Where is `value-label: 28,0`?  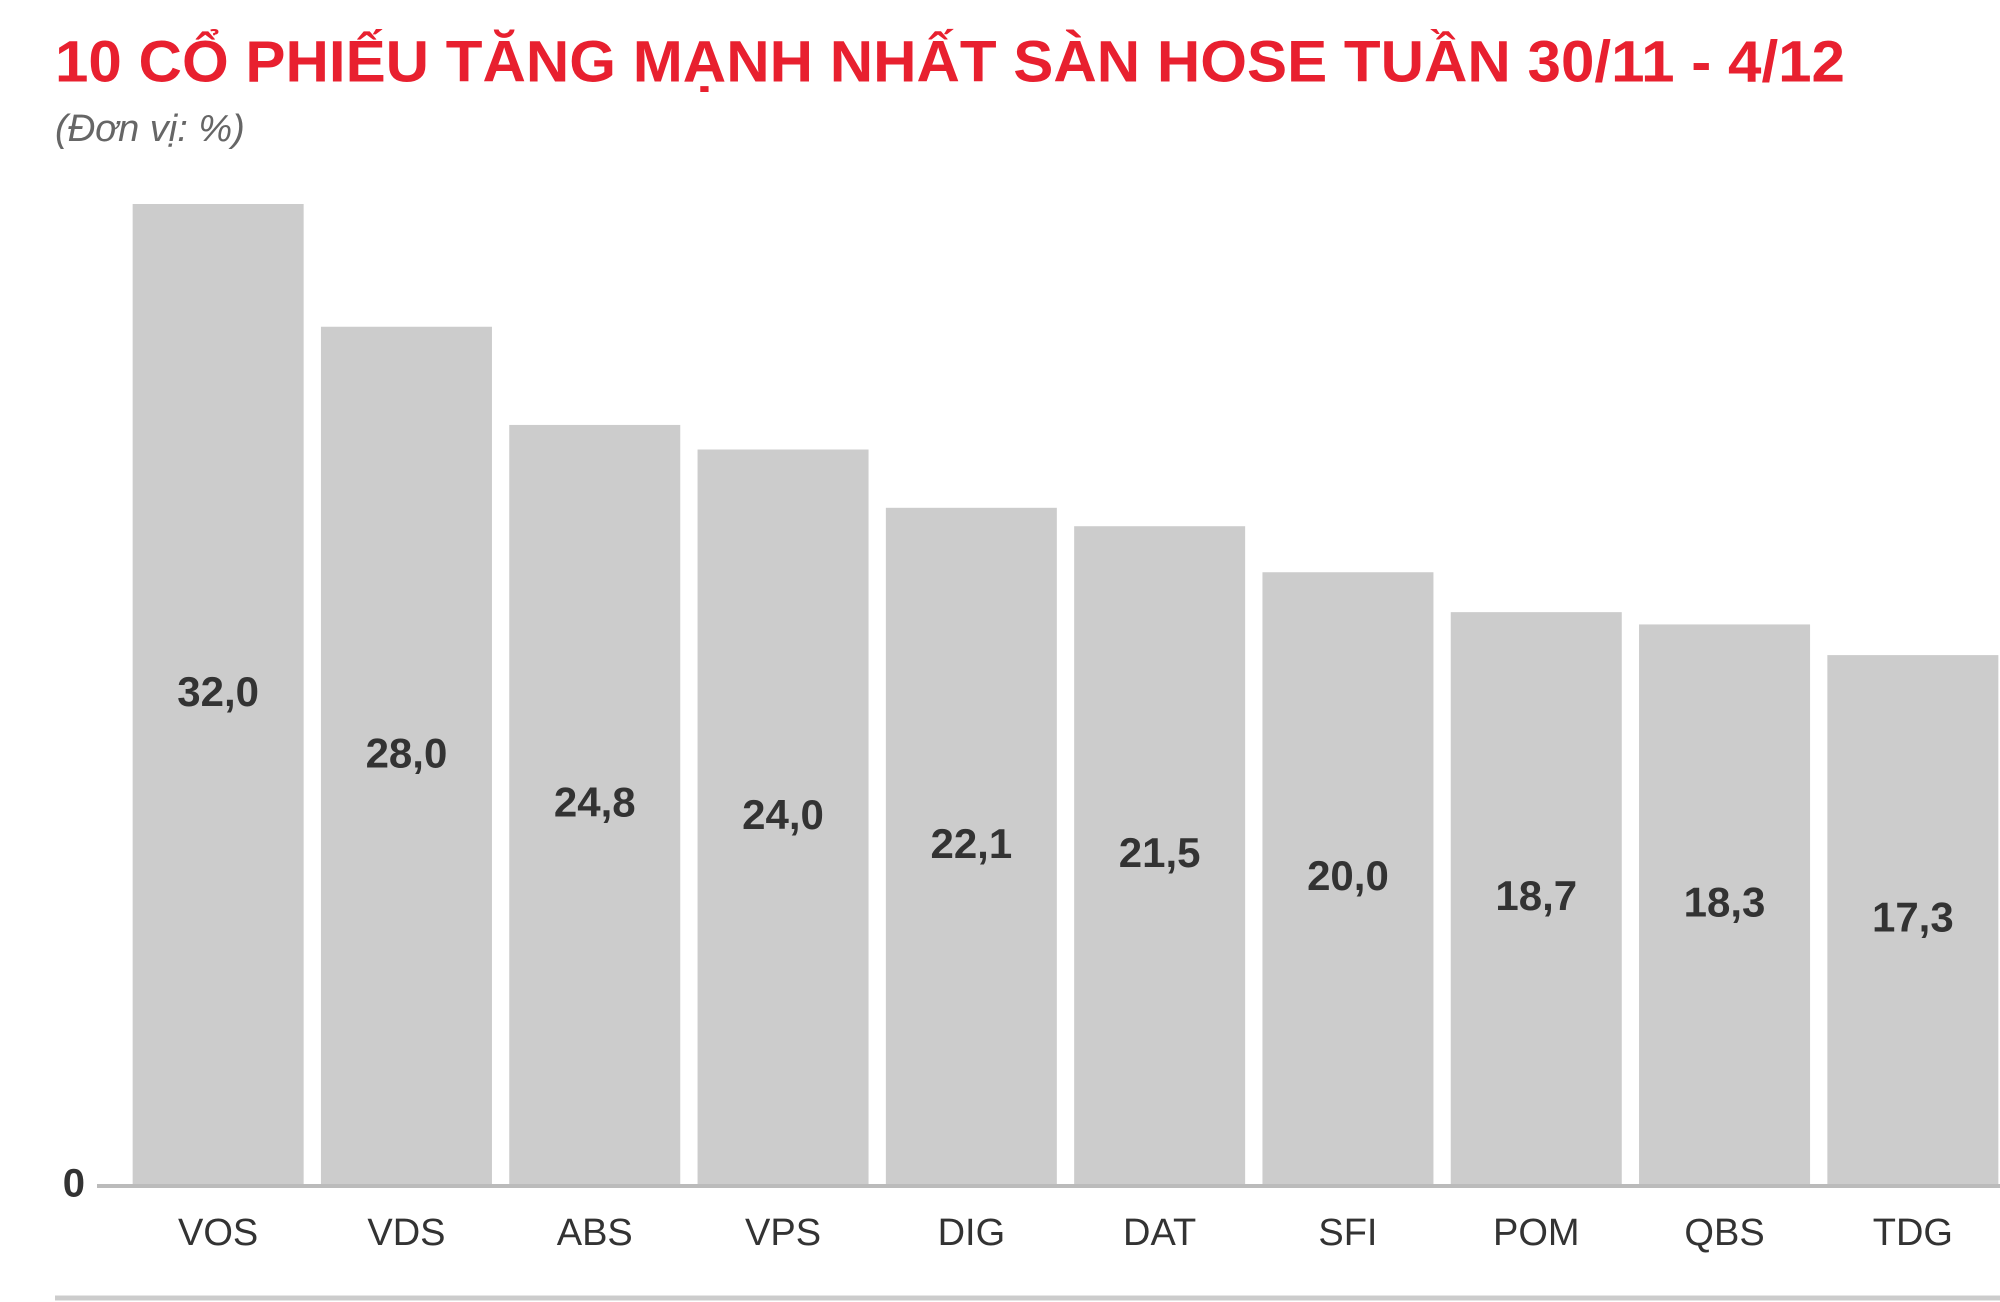
value-label: 28,0 is located at coordinates (407, 752).